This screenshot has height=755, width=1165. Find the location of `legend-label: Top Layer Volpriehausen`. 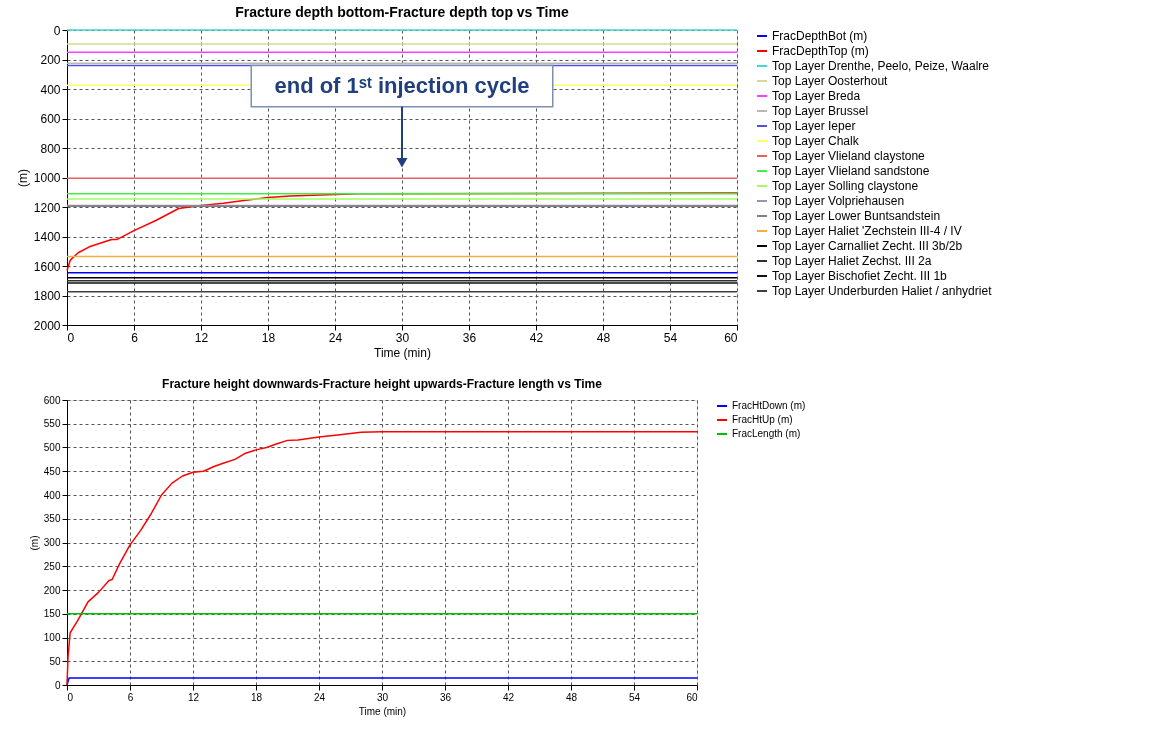

legend-label: Top Layer Volpriehausen is located at coordinates (838, 201).